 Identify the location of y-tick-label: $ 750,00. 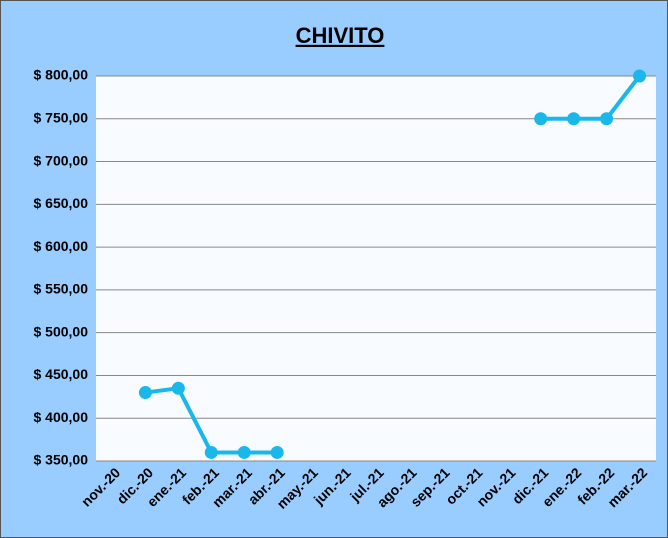
(61, 117).